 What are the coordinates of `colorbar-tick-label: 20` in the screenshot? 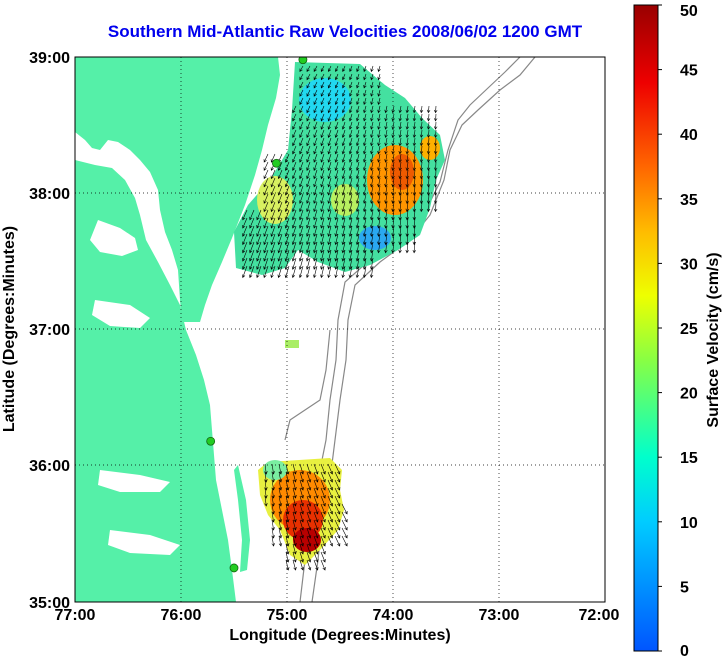 It's located at (689, 394).